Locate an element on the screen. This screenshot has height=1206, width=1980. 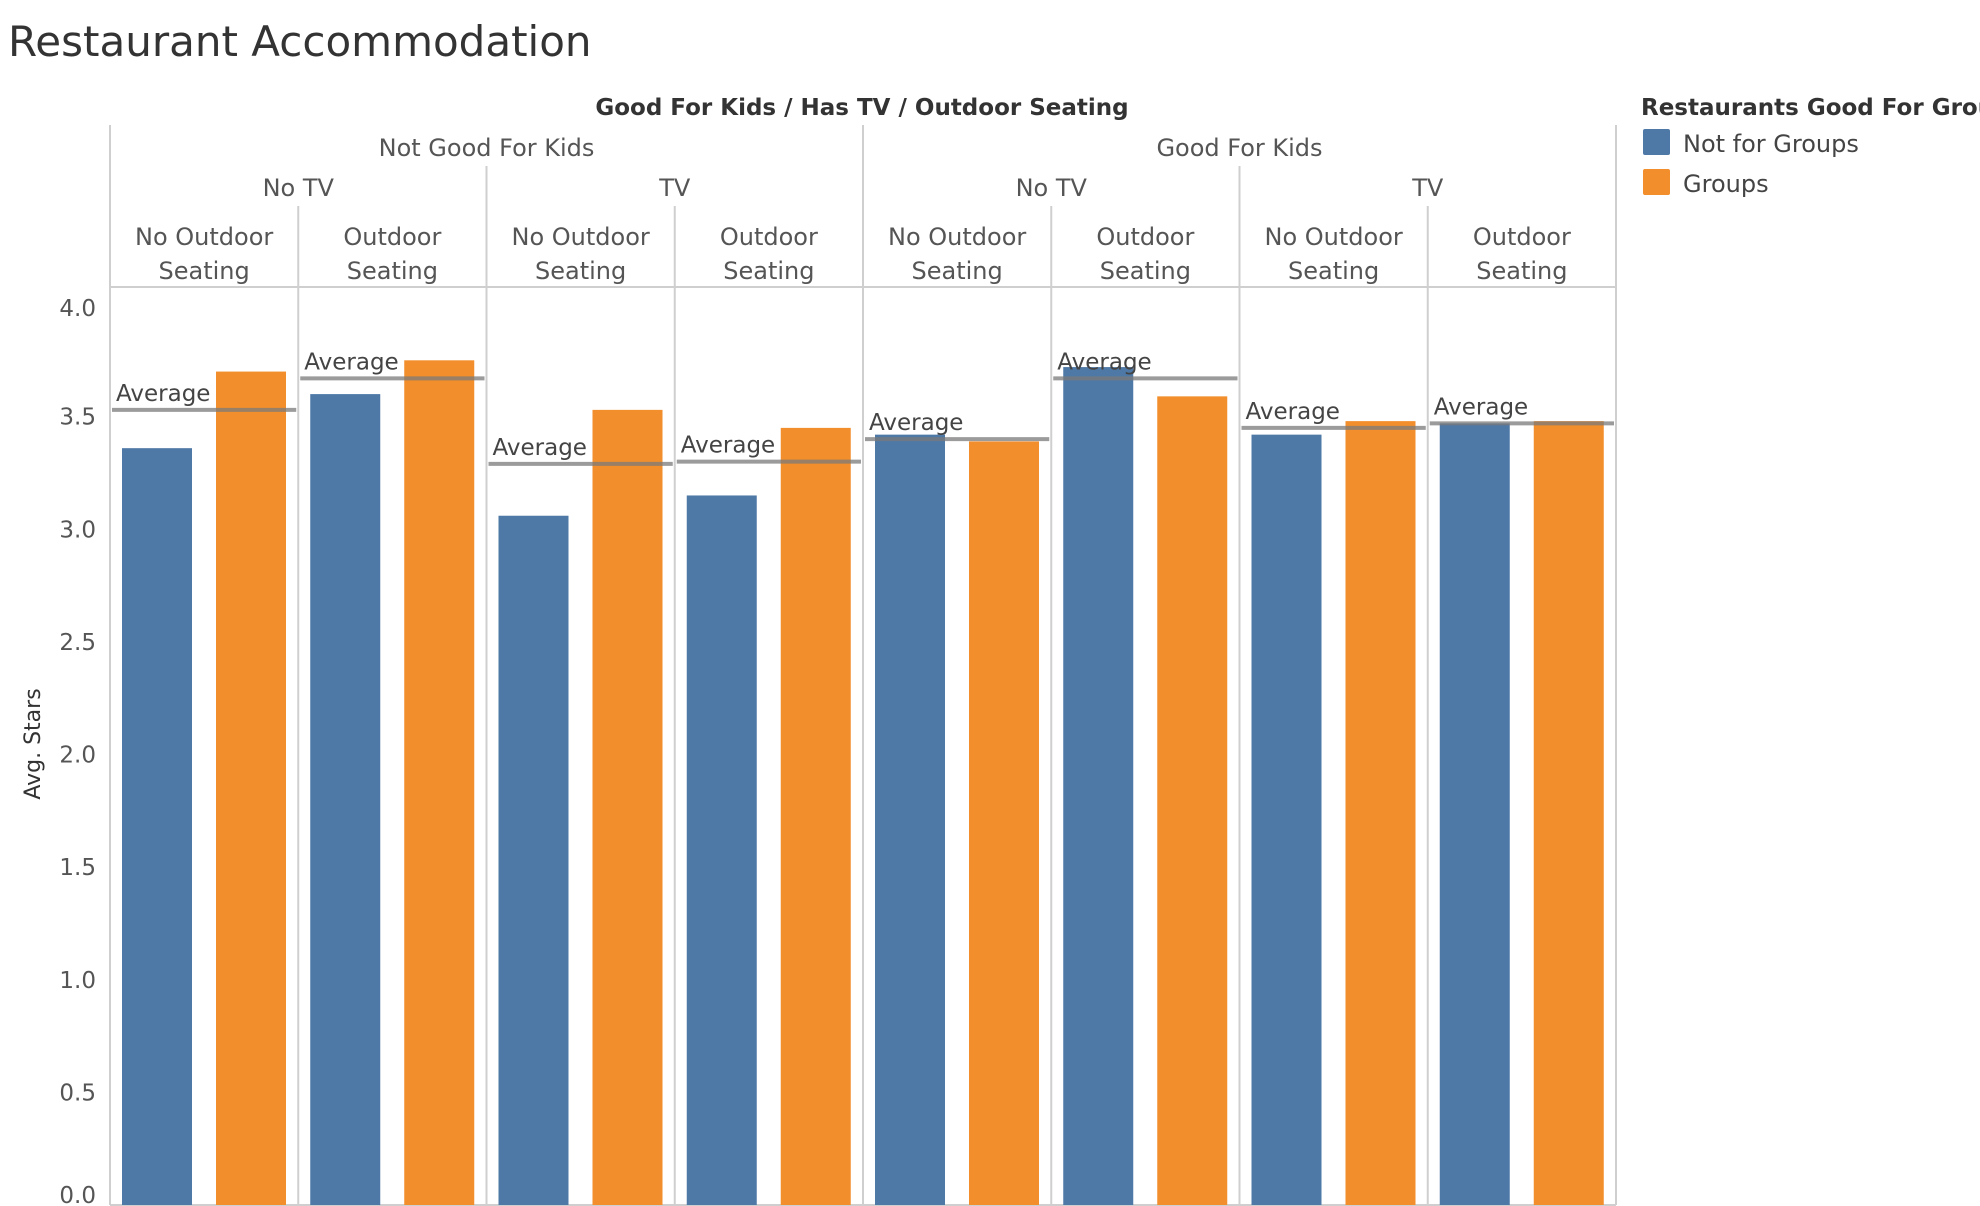
y-tick-label: 1.0 is located at coordinates (77, 981).